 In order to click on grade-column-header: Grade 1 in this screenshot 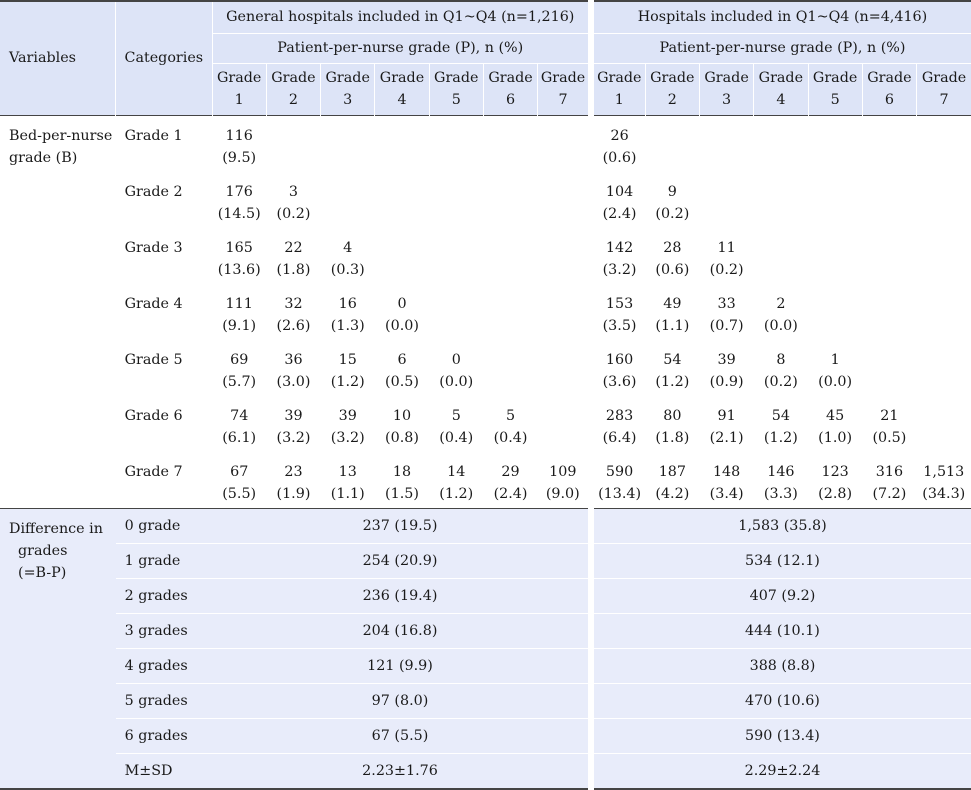, I will do `click(616, 89)`.